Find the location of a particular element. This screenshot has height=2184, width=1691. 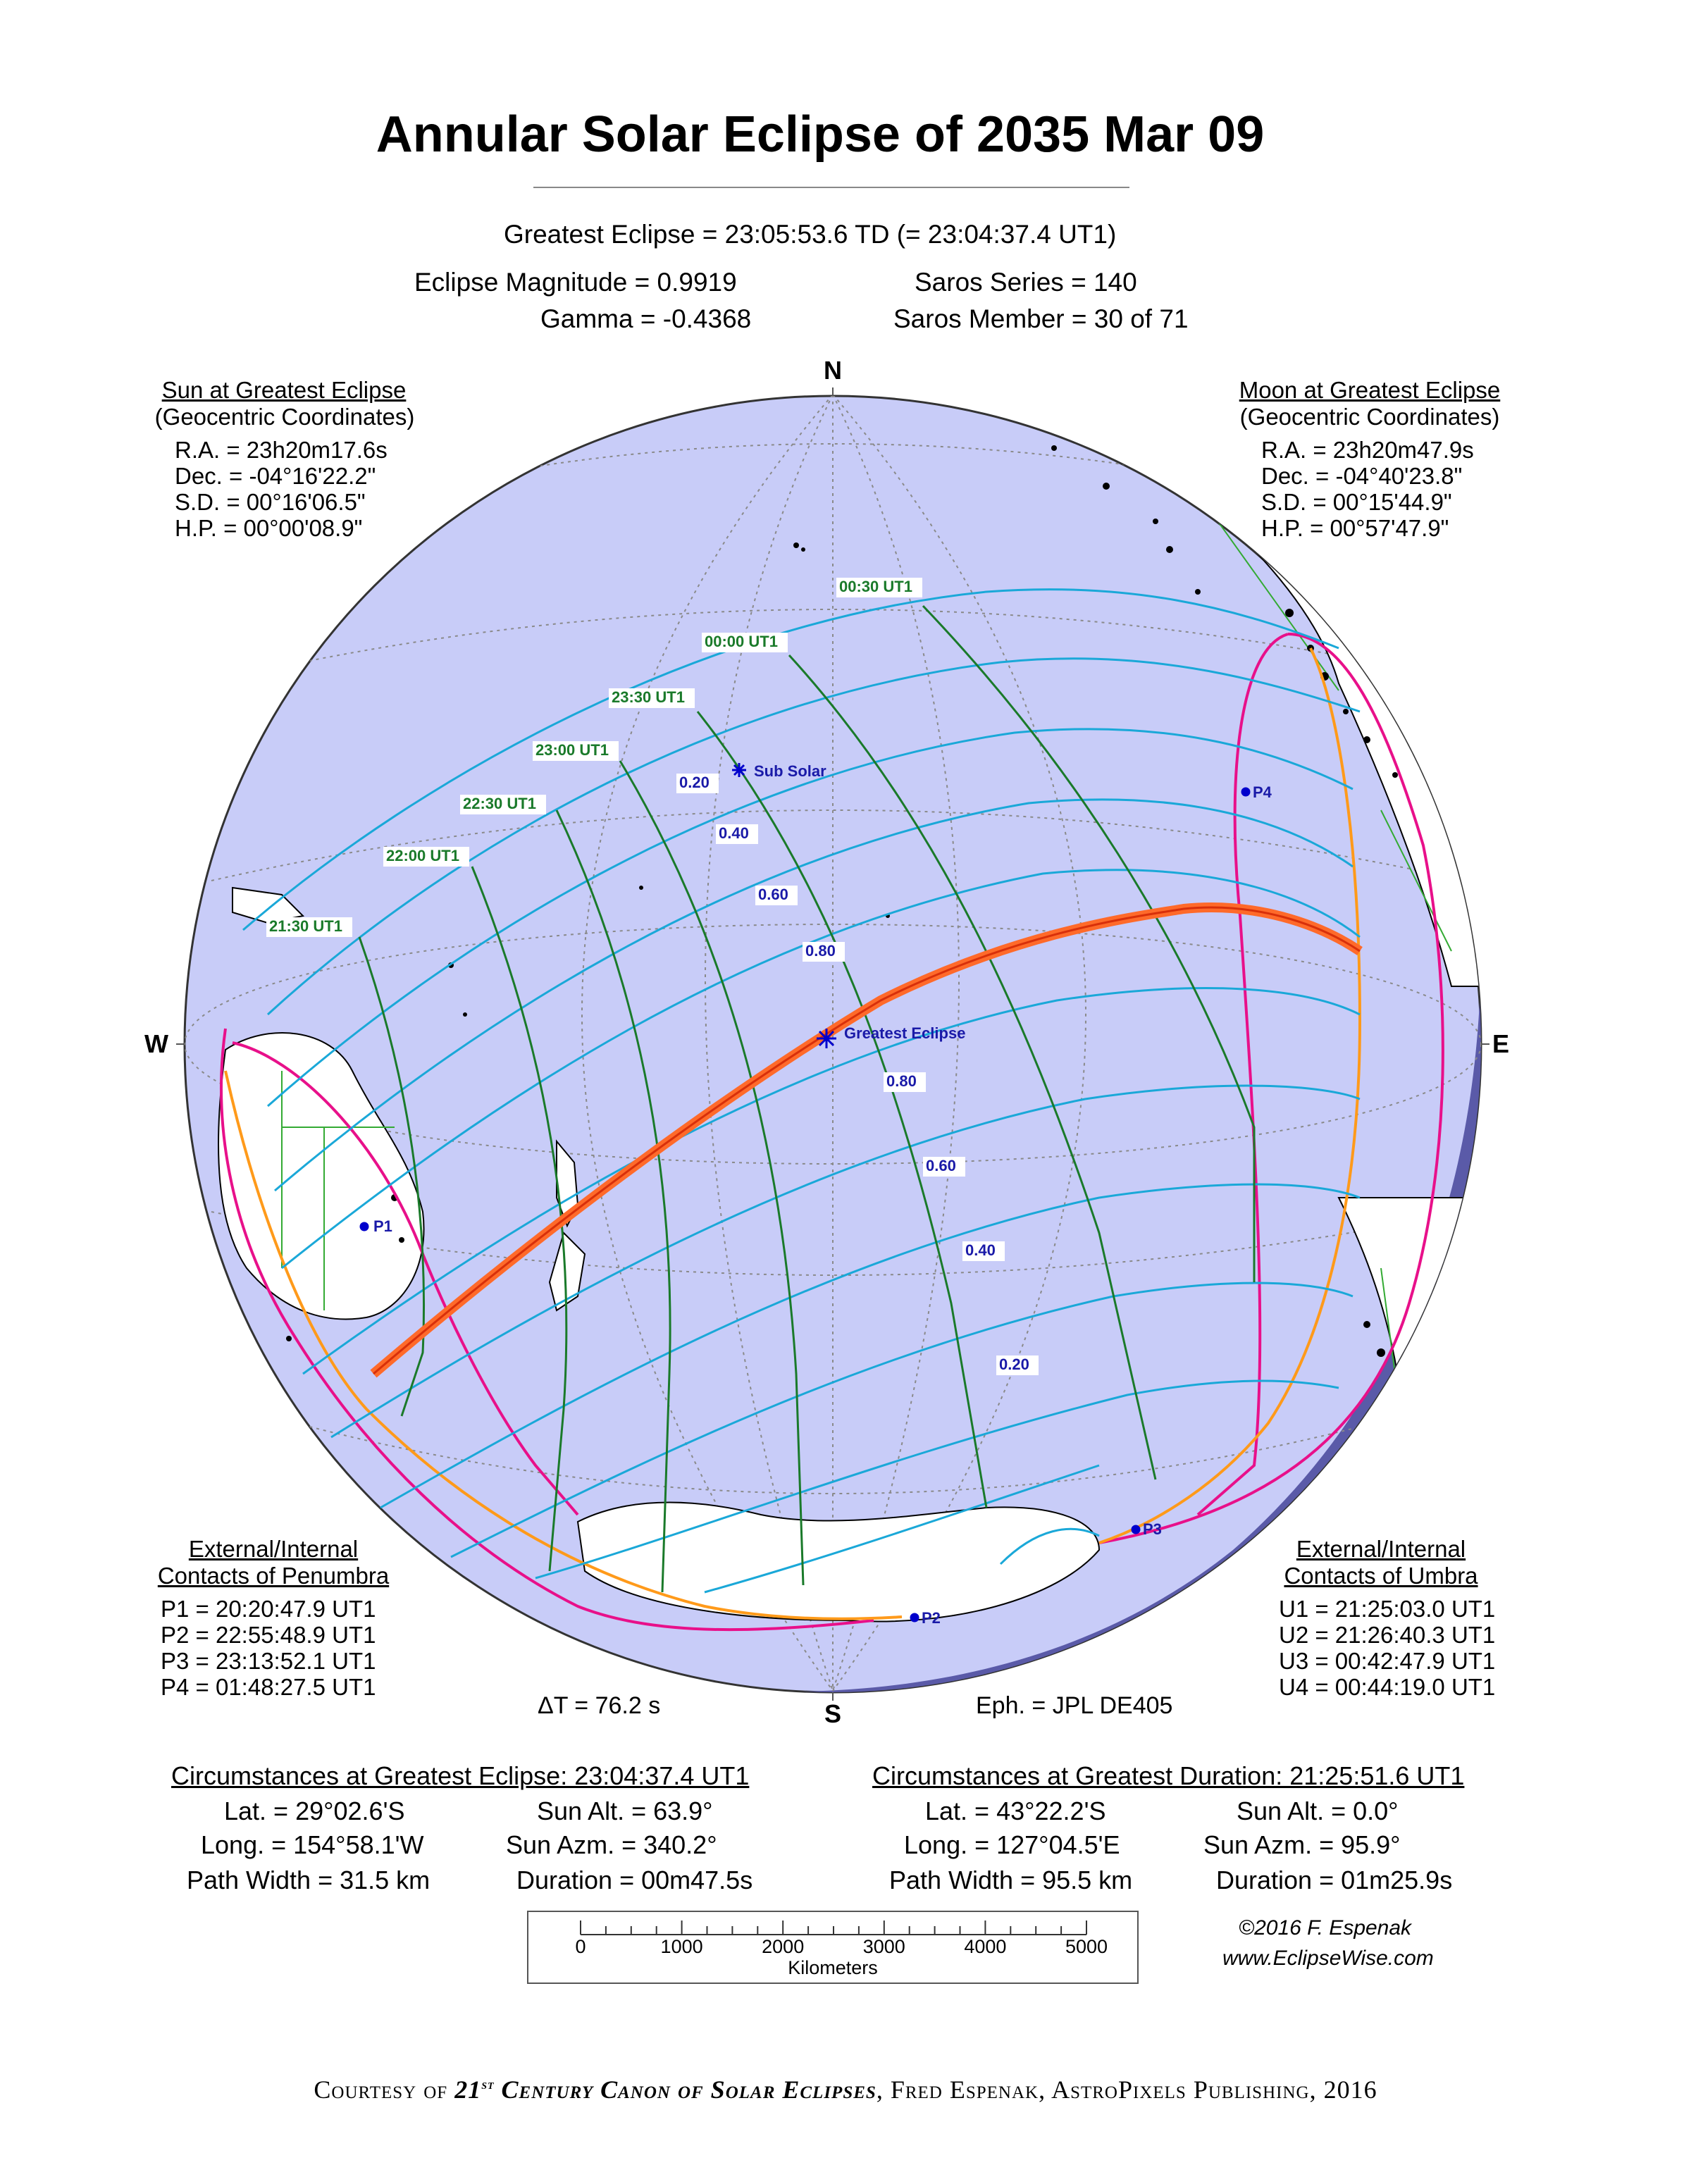

cardinal-west: W is located at coordinates (156, 1043).